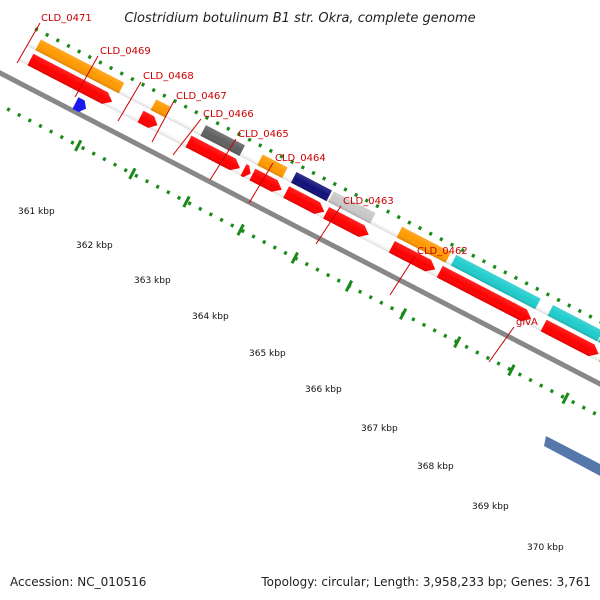 This screenshot has height=600, width=600. Describe the element at coordinates (490, 507) in the screenshot. I see `tick-label-369: 369 kbp` at that location.